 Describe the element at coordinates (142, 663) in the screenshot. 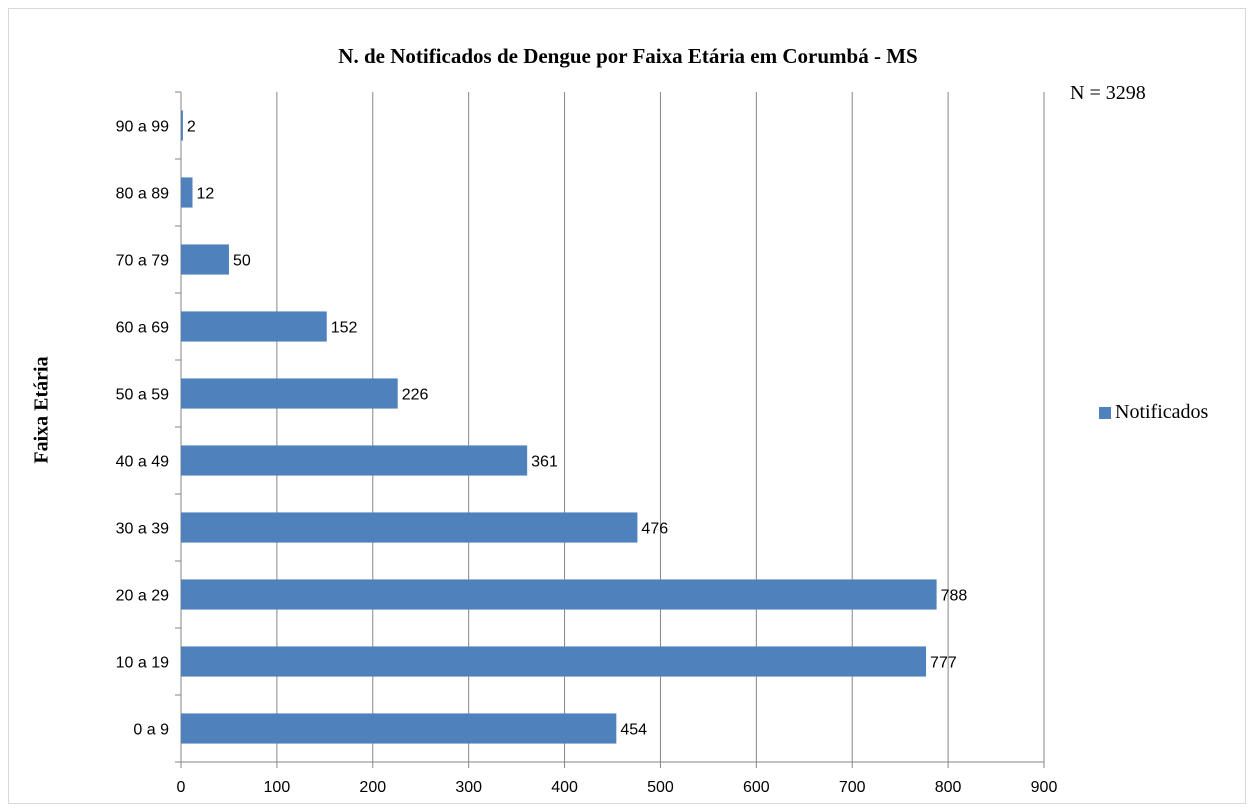

I see `y-tick-label: 10 a 19` at that location.